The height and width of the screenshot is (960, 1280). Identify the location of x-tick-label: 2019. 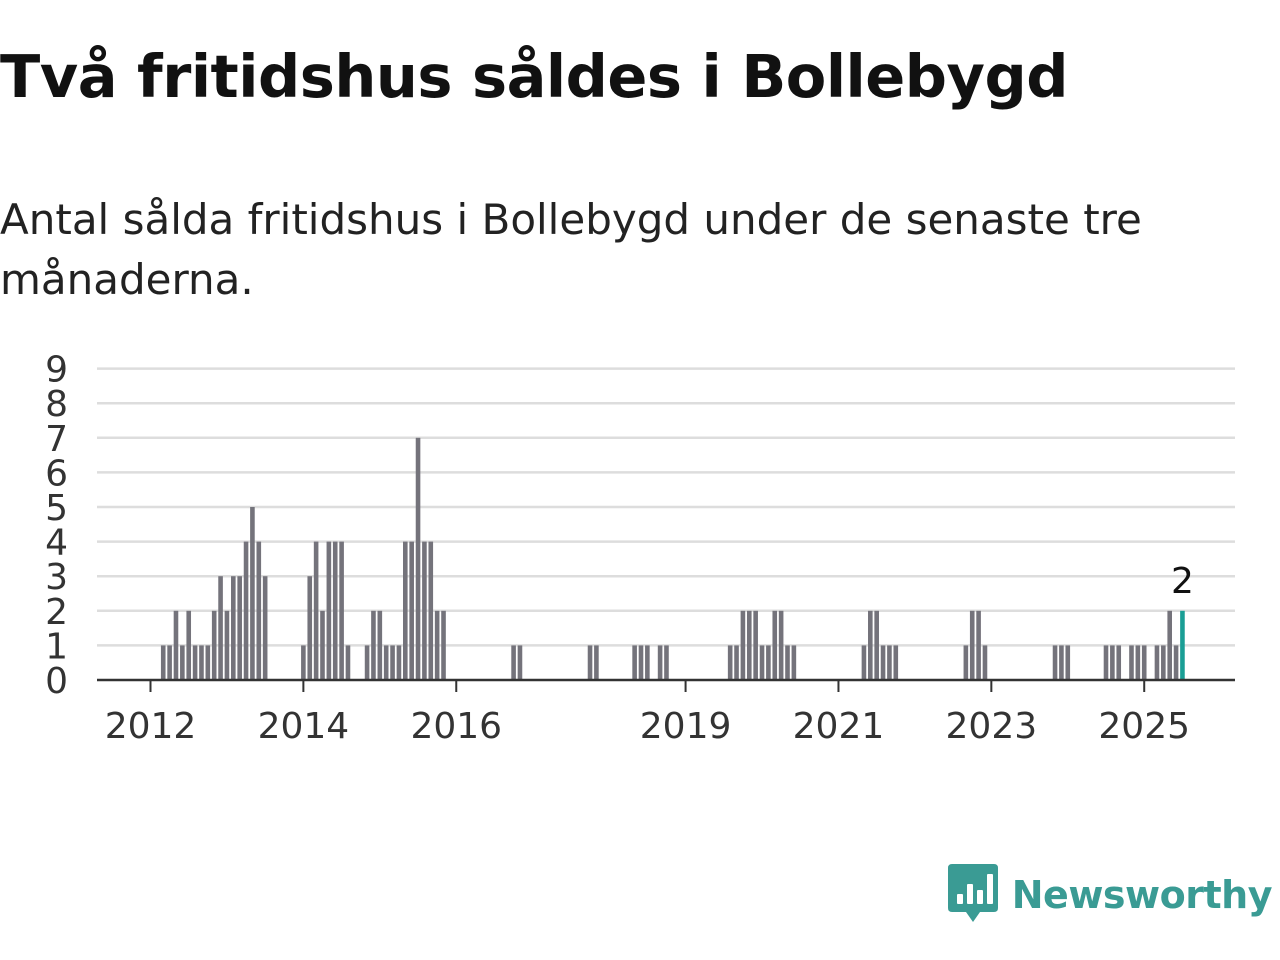
(686, 726).